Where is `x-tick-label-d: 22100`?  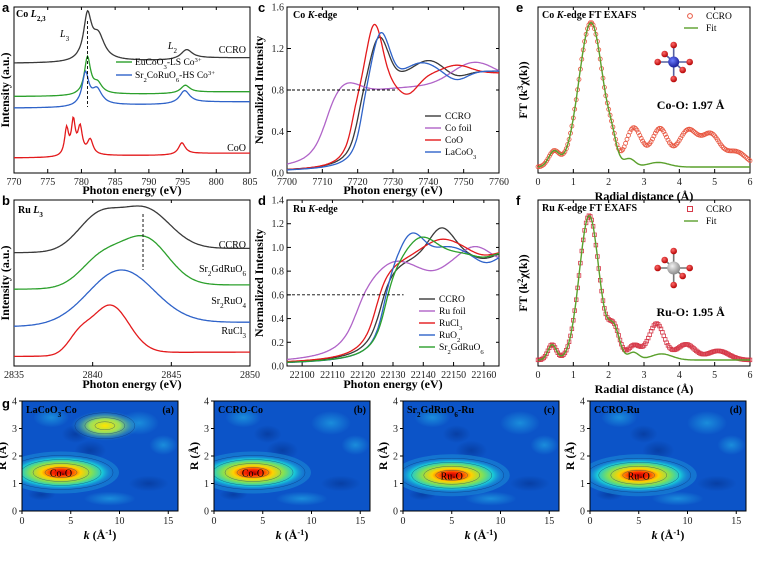
x-tick-label-d: 22100 is located at coordinates (302, 375).